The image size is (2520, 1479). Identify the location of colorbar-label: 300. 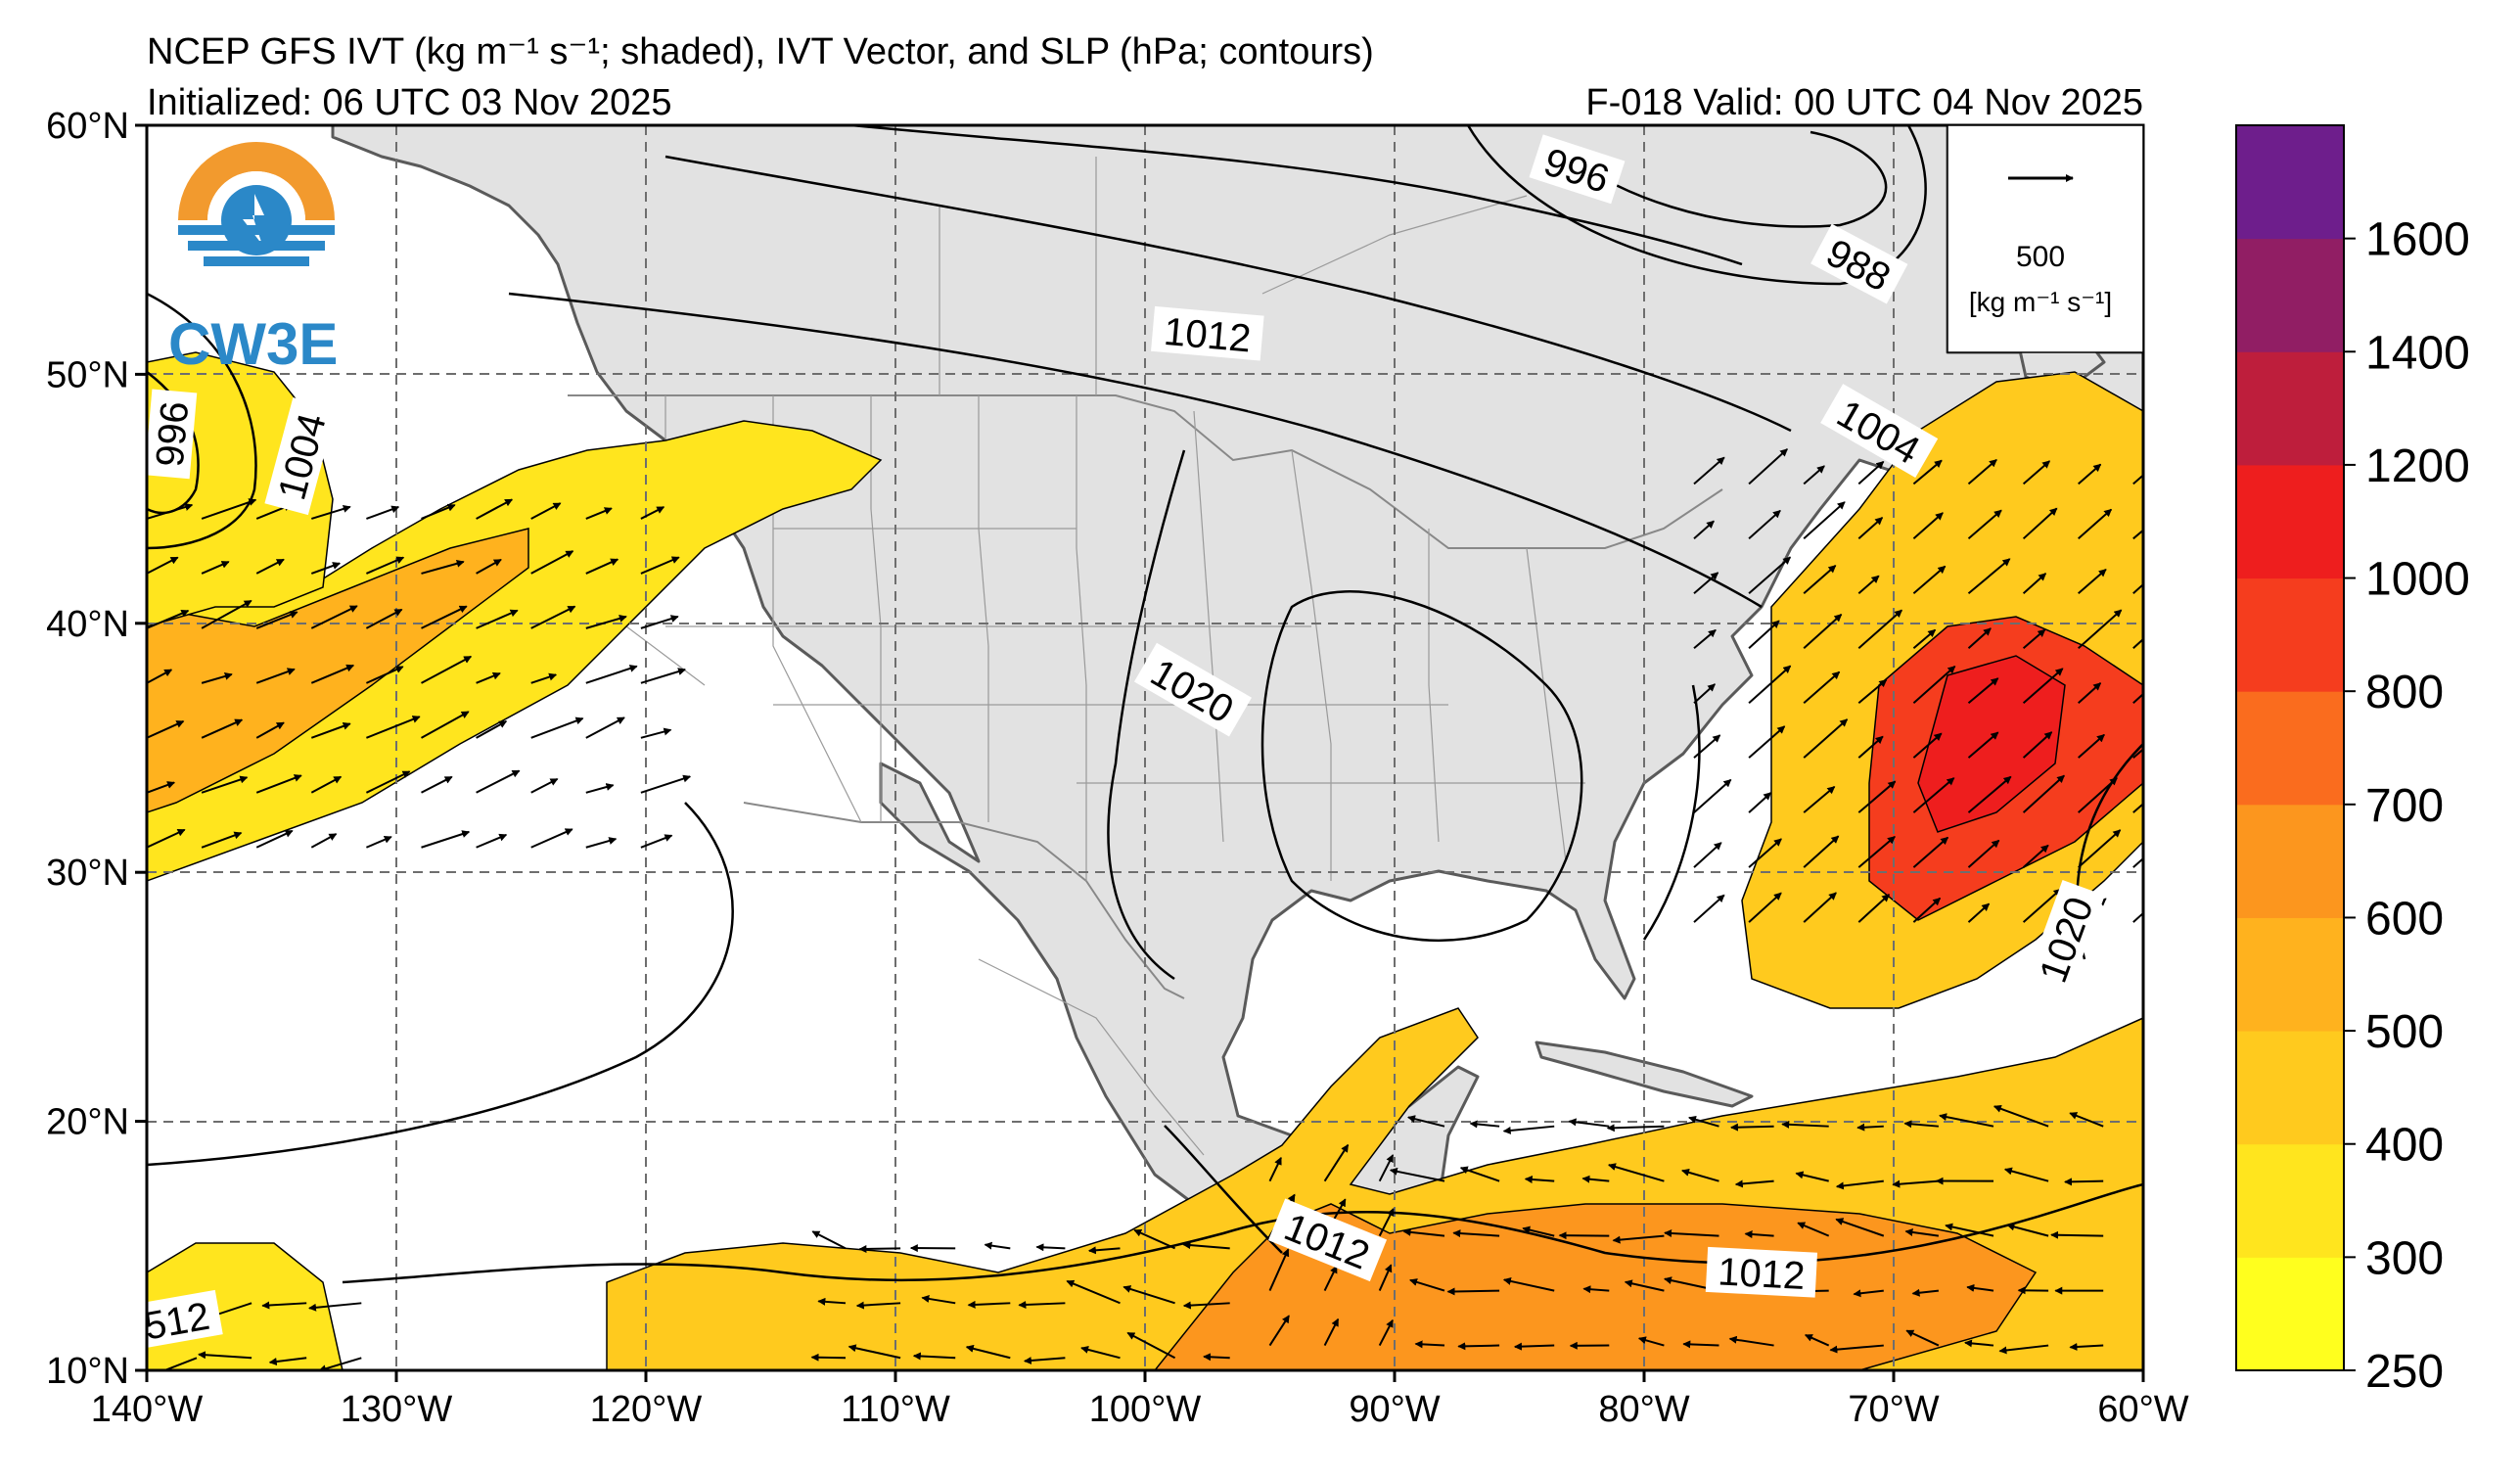
(2404, 1258).